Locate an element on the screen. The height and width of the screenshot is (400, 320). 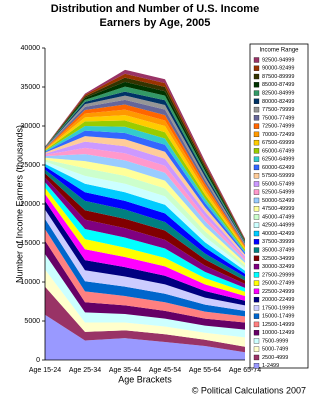
x-axis-label: Age Brackets is located at coordinates (145, 379).